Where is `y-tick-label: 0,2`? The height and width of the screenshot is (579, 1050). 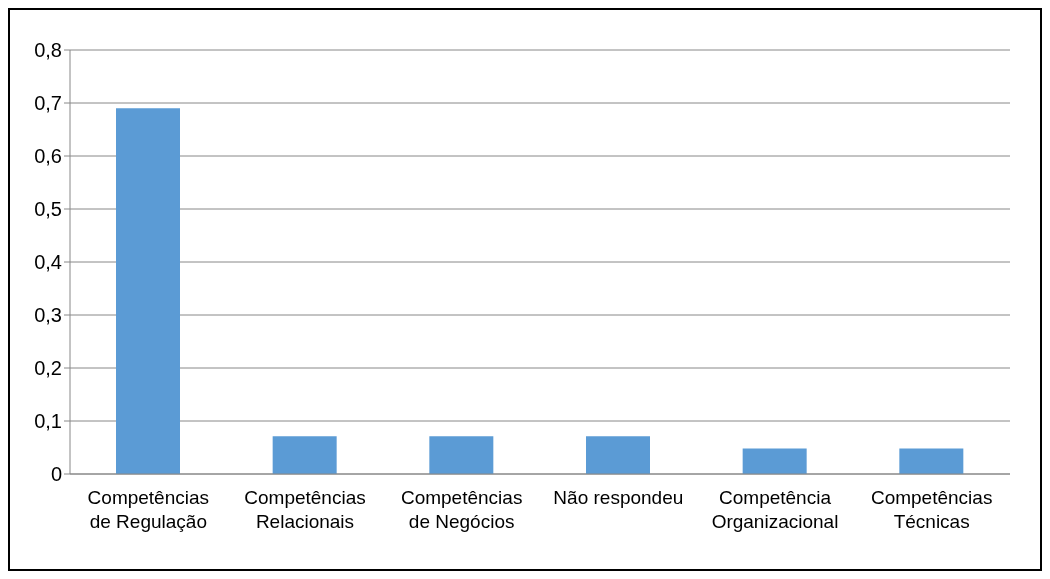
y-tick-label: 0,2 is located at coordinates (48, 368).